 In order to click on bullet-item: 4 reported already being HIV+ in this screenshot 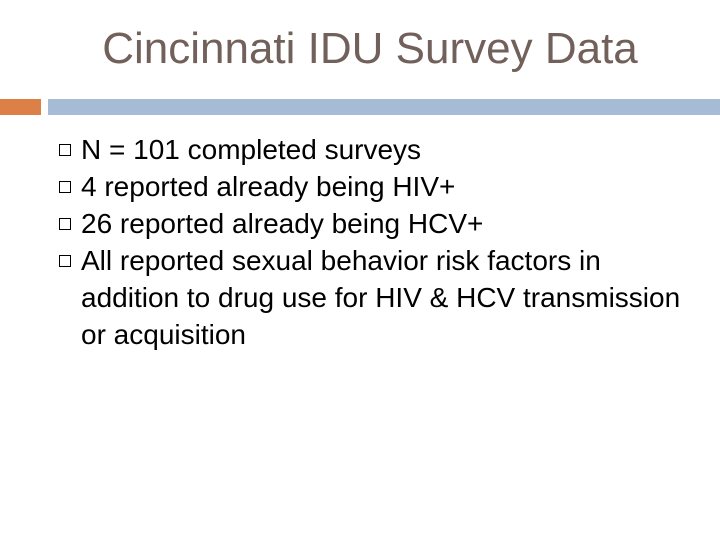, I will do `click(360, 186)`.